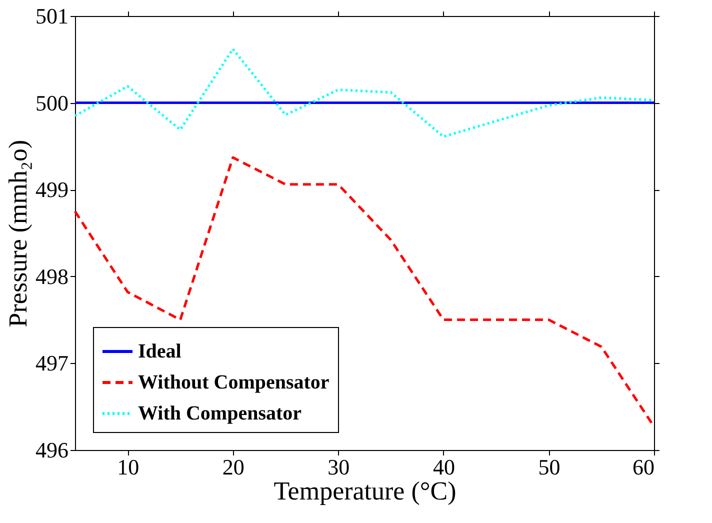 Image resolution: width=712 pixels, height=523 pixels. What do you see at coordinates (339, 467) in the screenshot?
I see `x-tick-label: 30` at bounding box center [339, 467].